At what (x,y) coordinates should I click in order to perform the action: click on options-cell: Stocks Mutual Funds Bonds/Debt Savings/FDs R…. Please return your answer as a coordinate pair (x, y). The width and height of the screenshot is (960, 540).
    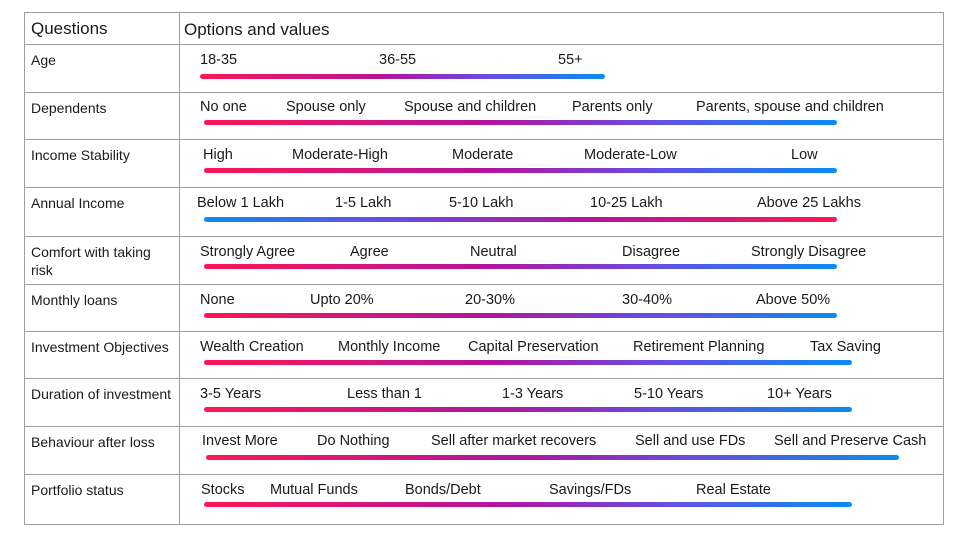
    Looking at the image, I should click on (561, 499).